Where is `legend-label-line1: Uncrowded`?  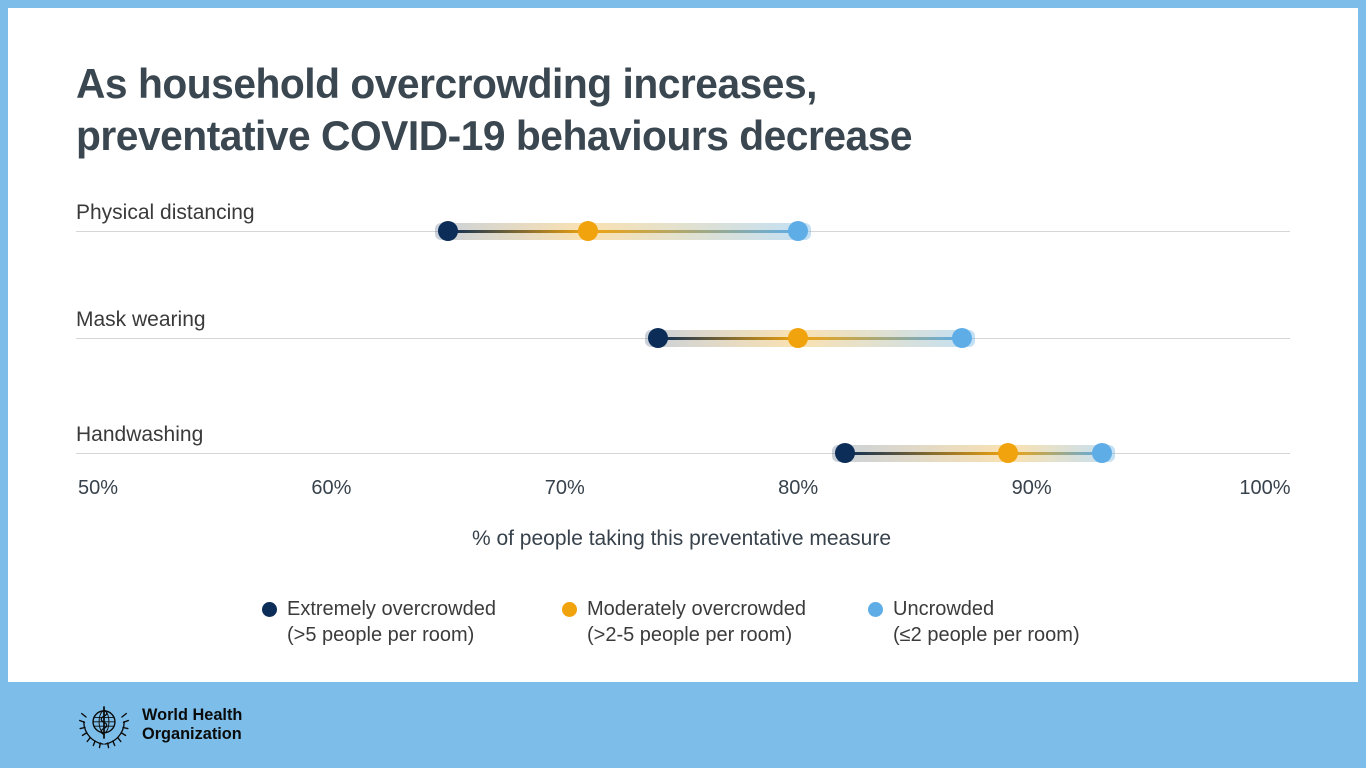
legend-label-line1: Uncrowded is located at coordinates (944, 609).